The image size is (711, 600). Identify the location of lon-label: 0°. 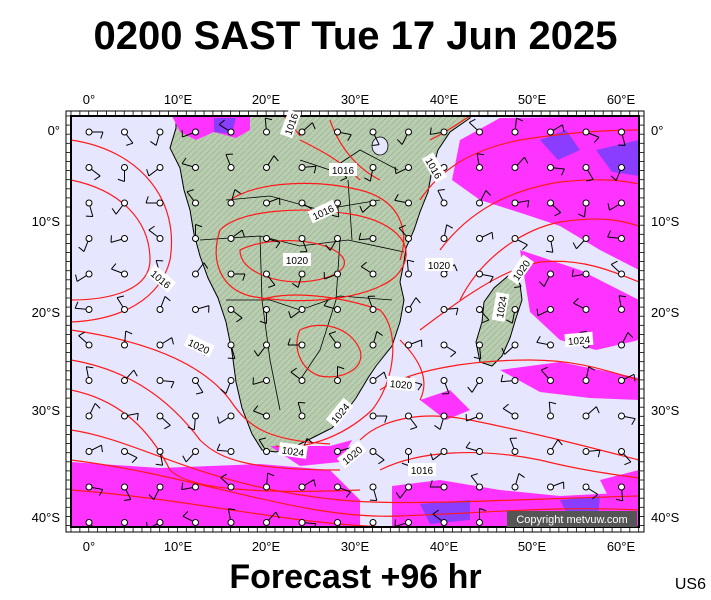
(89, 546).